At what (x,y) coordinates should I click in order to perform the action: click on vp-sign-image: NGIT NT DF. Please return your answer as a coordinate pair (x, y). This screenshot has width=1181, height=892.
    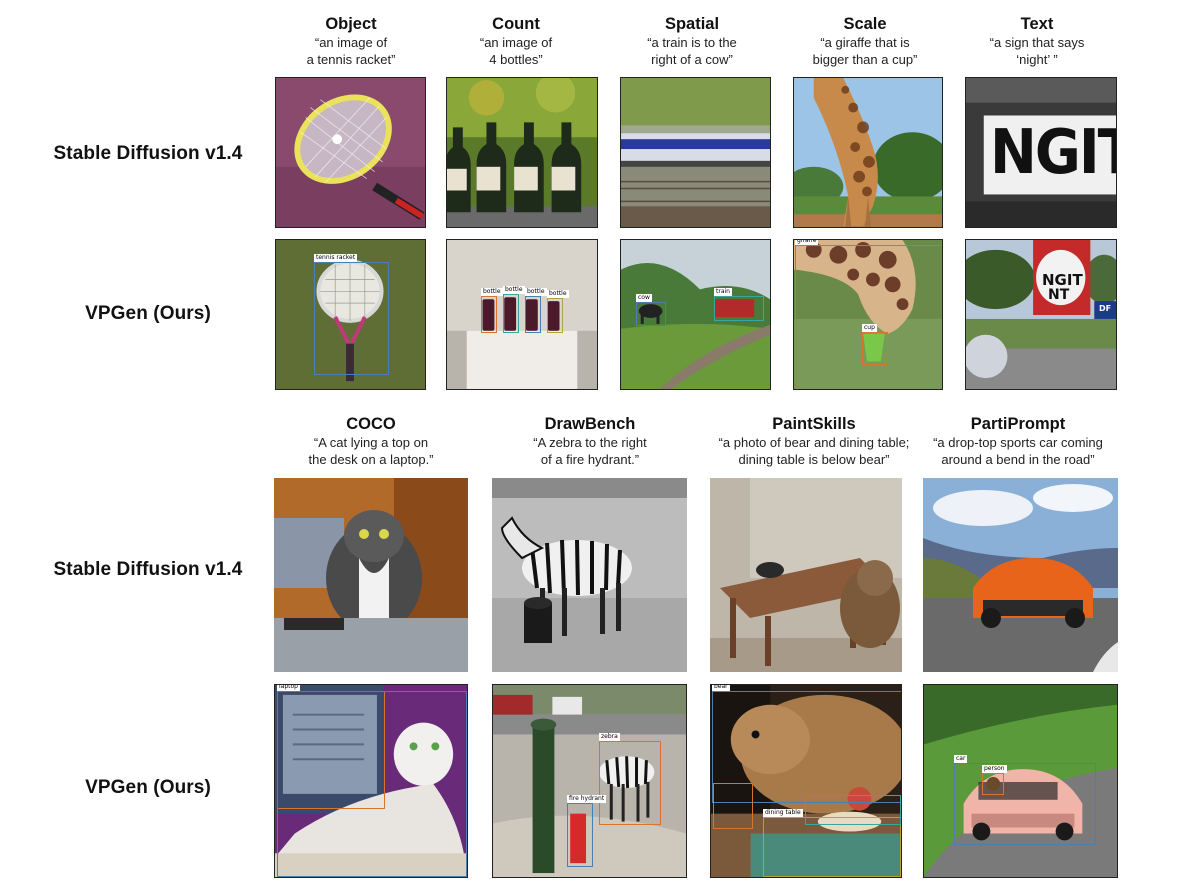
    Looking at the image, I should click on (1041, 314).